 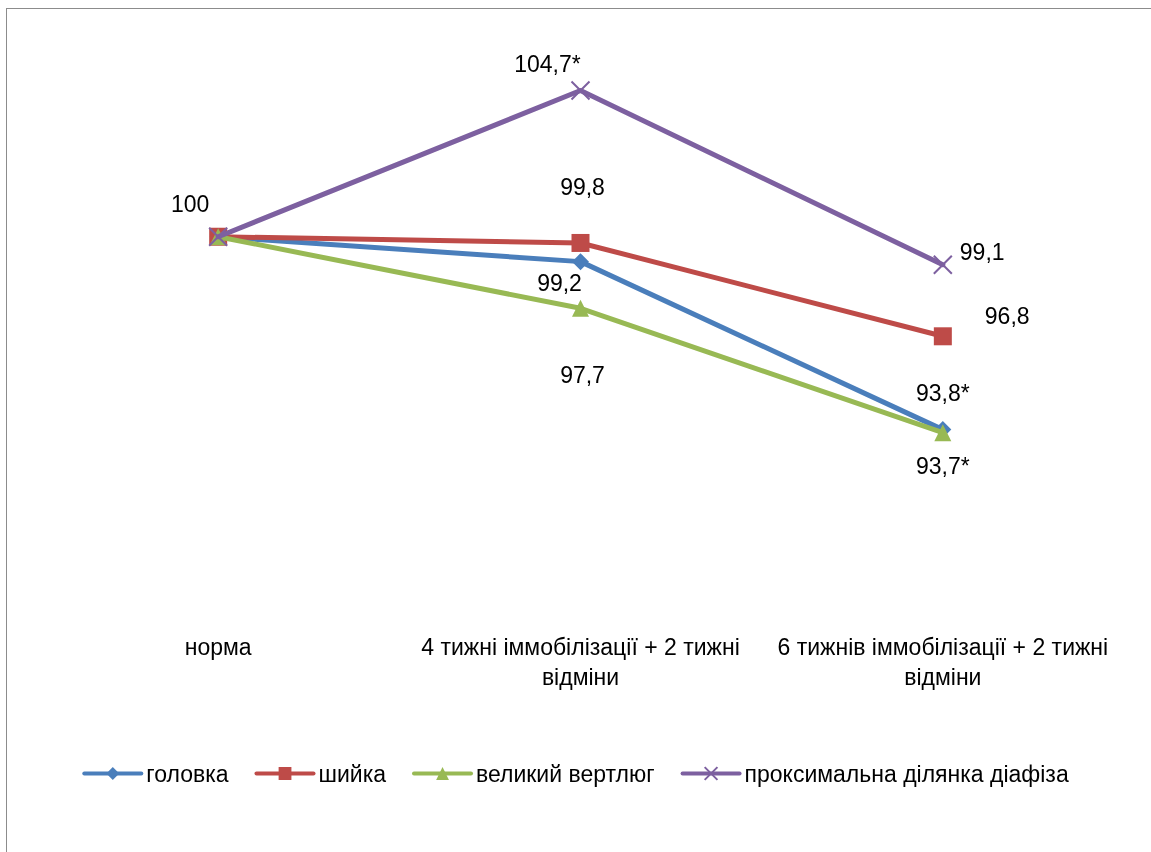 I want to click on data-label: 93,8*, so click(x=942, y=392).